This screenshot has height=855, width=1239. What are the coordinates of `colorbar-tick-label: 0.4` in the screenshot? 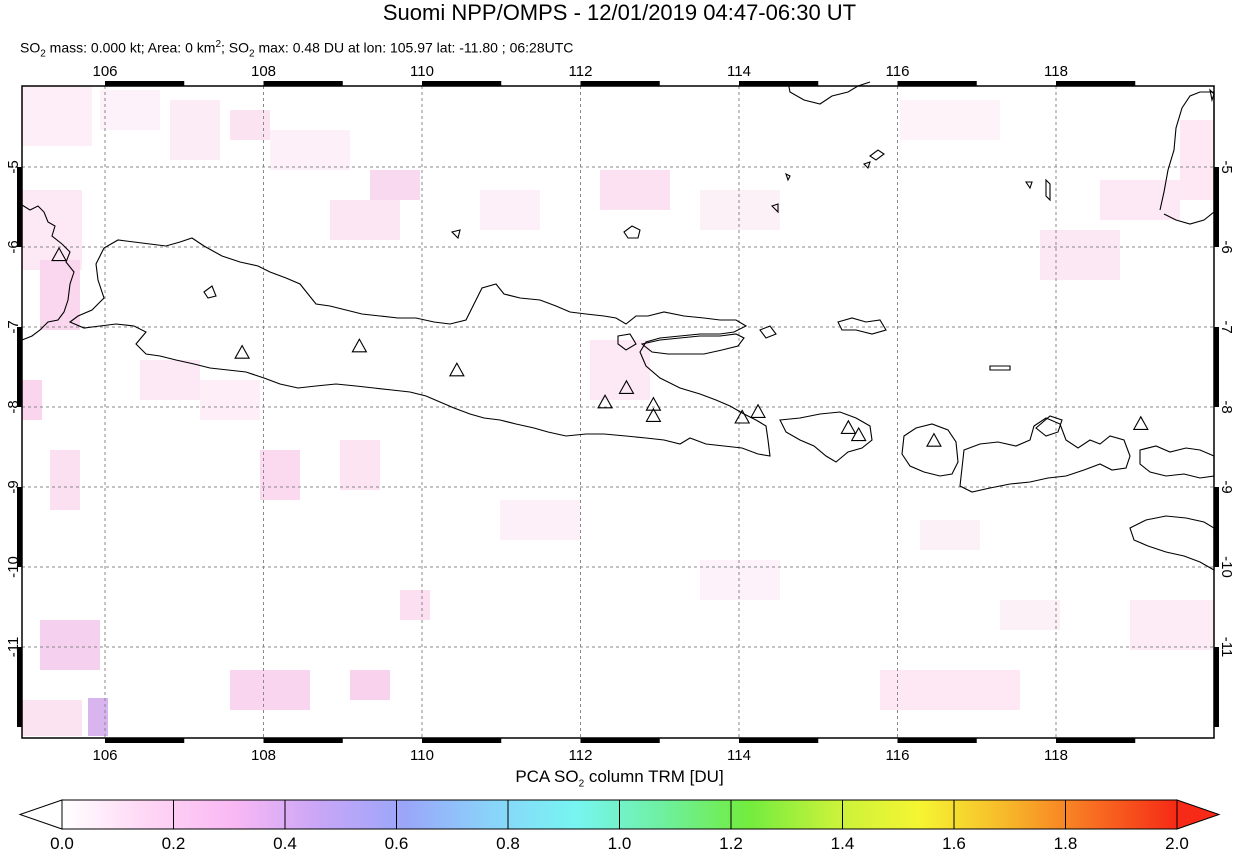 It's located at (285, 843).